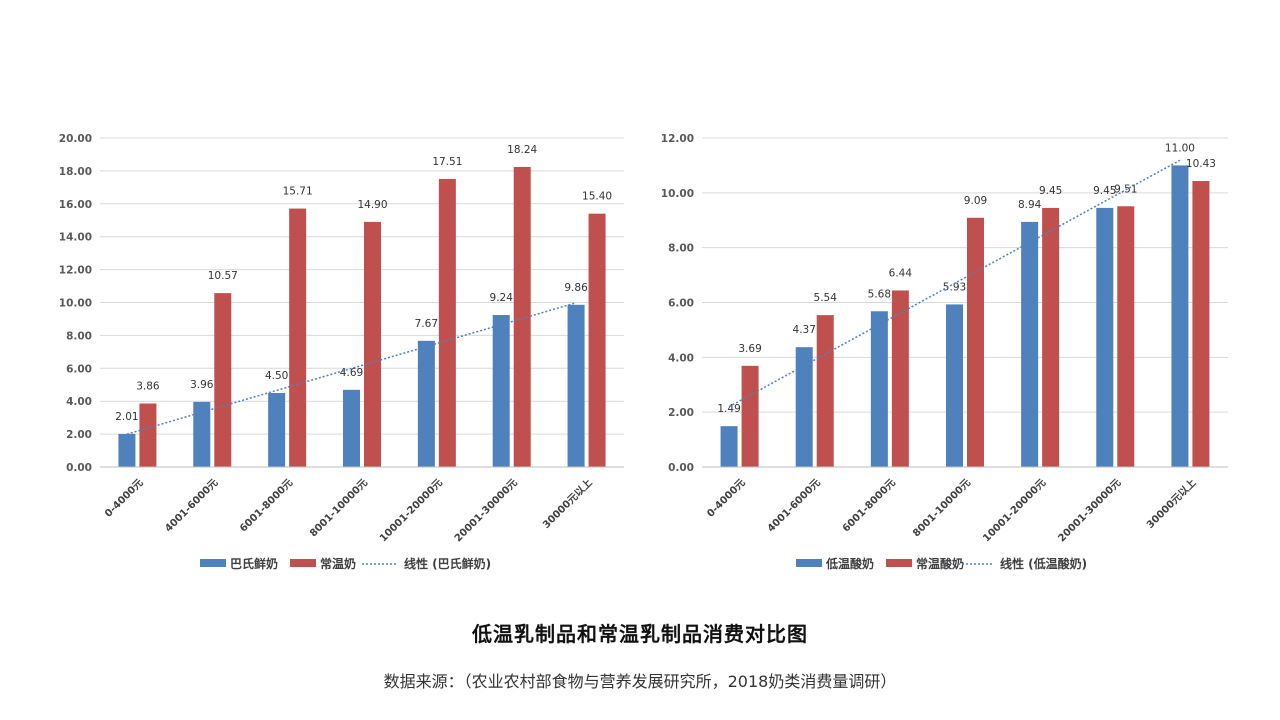 The height and width of the screenshot is (720, 1280). What do you see at coordinates (826, 298) in the screenshot?
I see `chart2-data-label: 5.54` at bounding box center [826, 298].